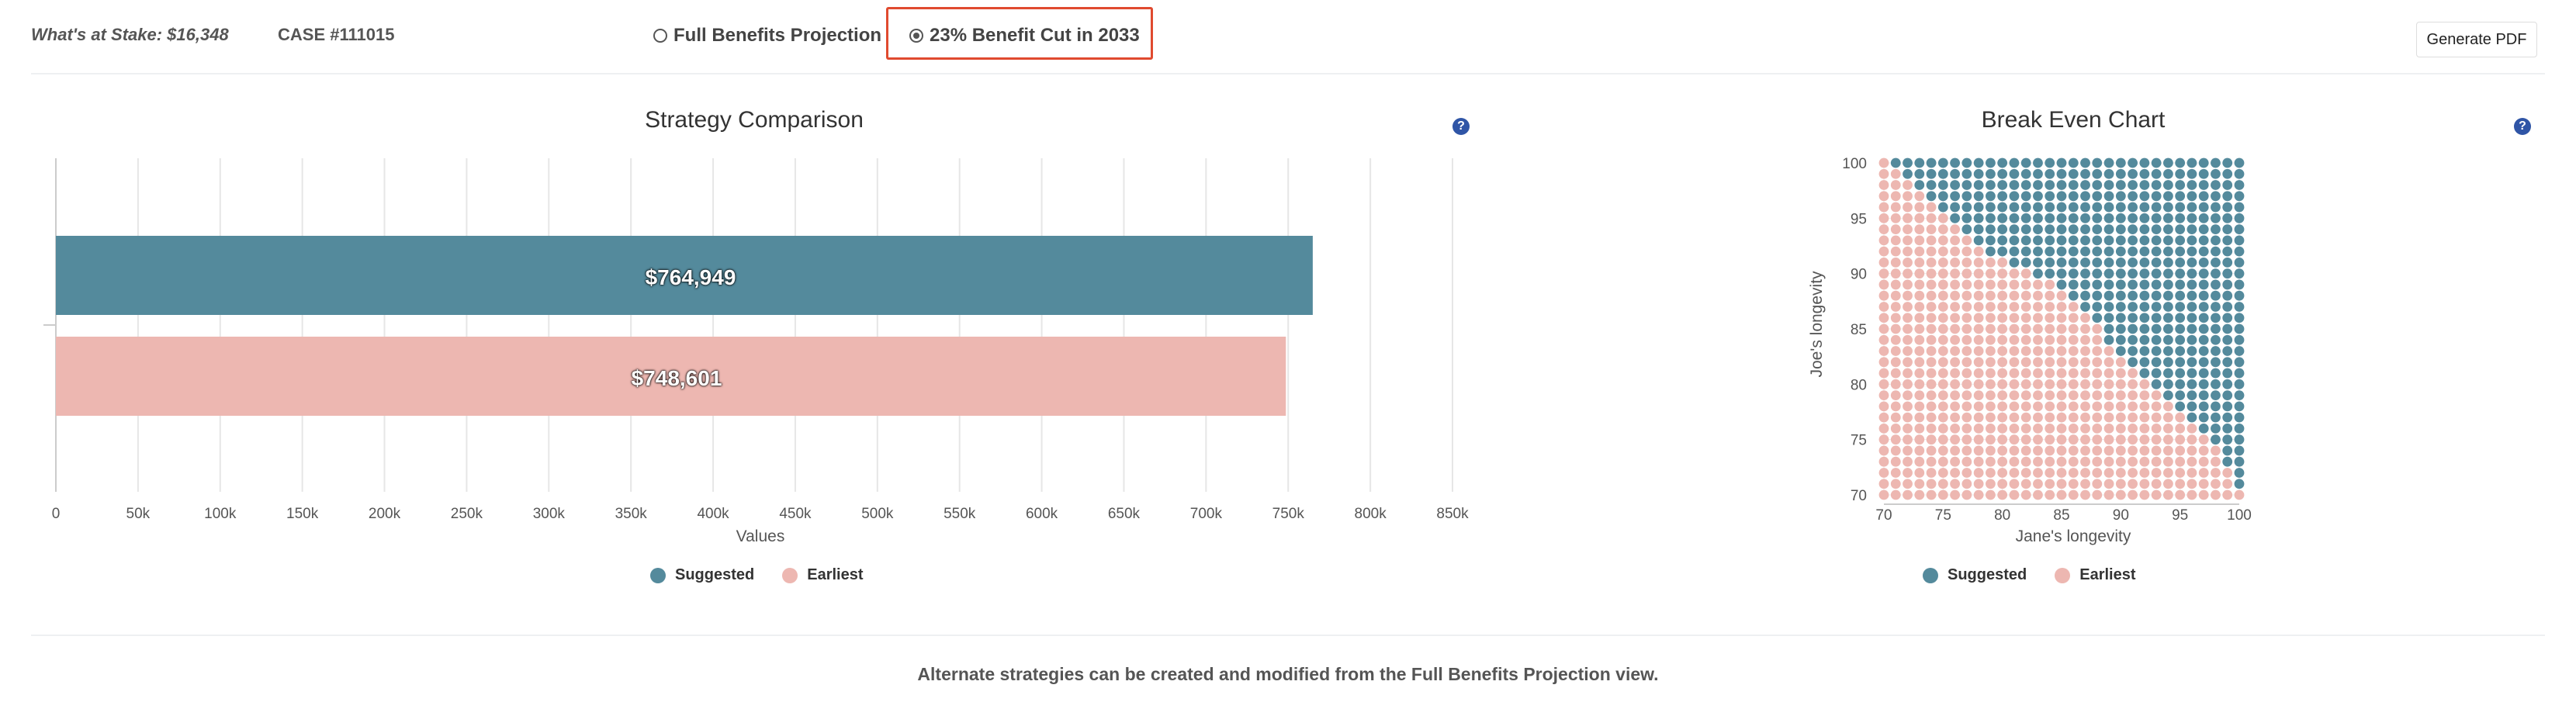  I want to click on legend-item-earliest: Earliest, so click(823, 575).